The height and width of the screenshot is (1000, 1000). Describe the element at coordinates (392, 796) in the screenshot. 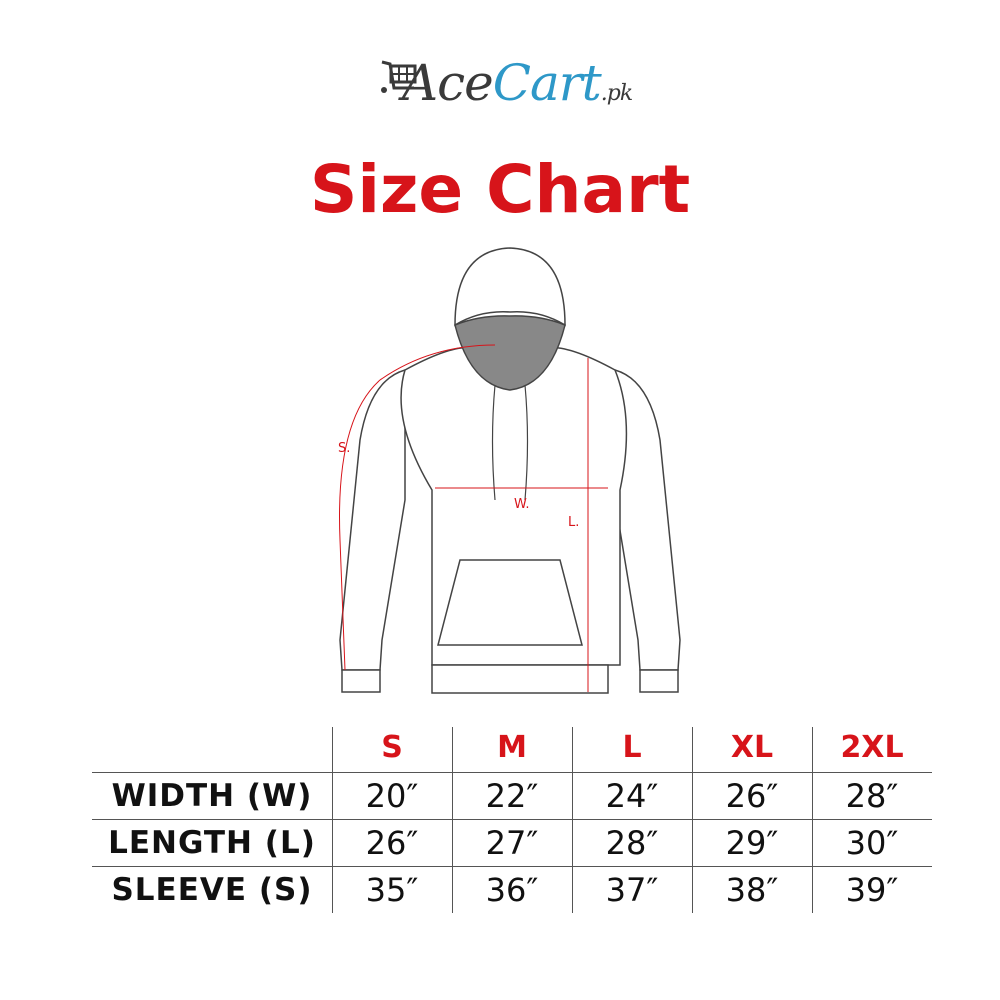

I see `table-cell: 20″` at that location.